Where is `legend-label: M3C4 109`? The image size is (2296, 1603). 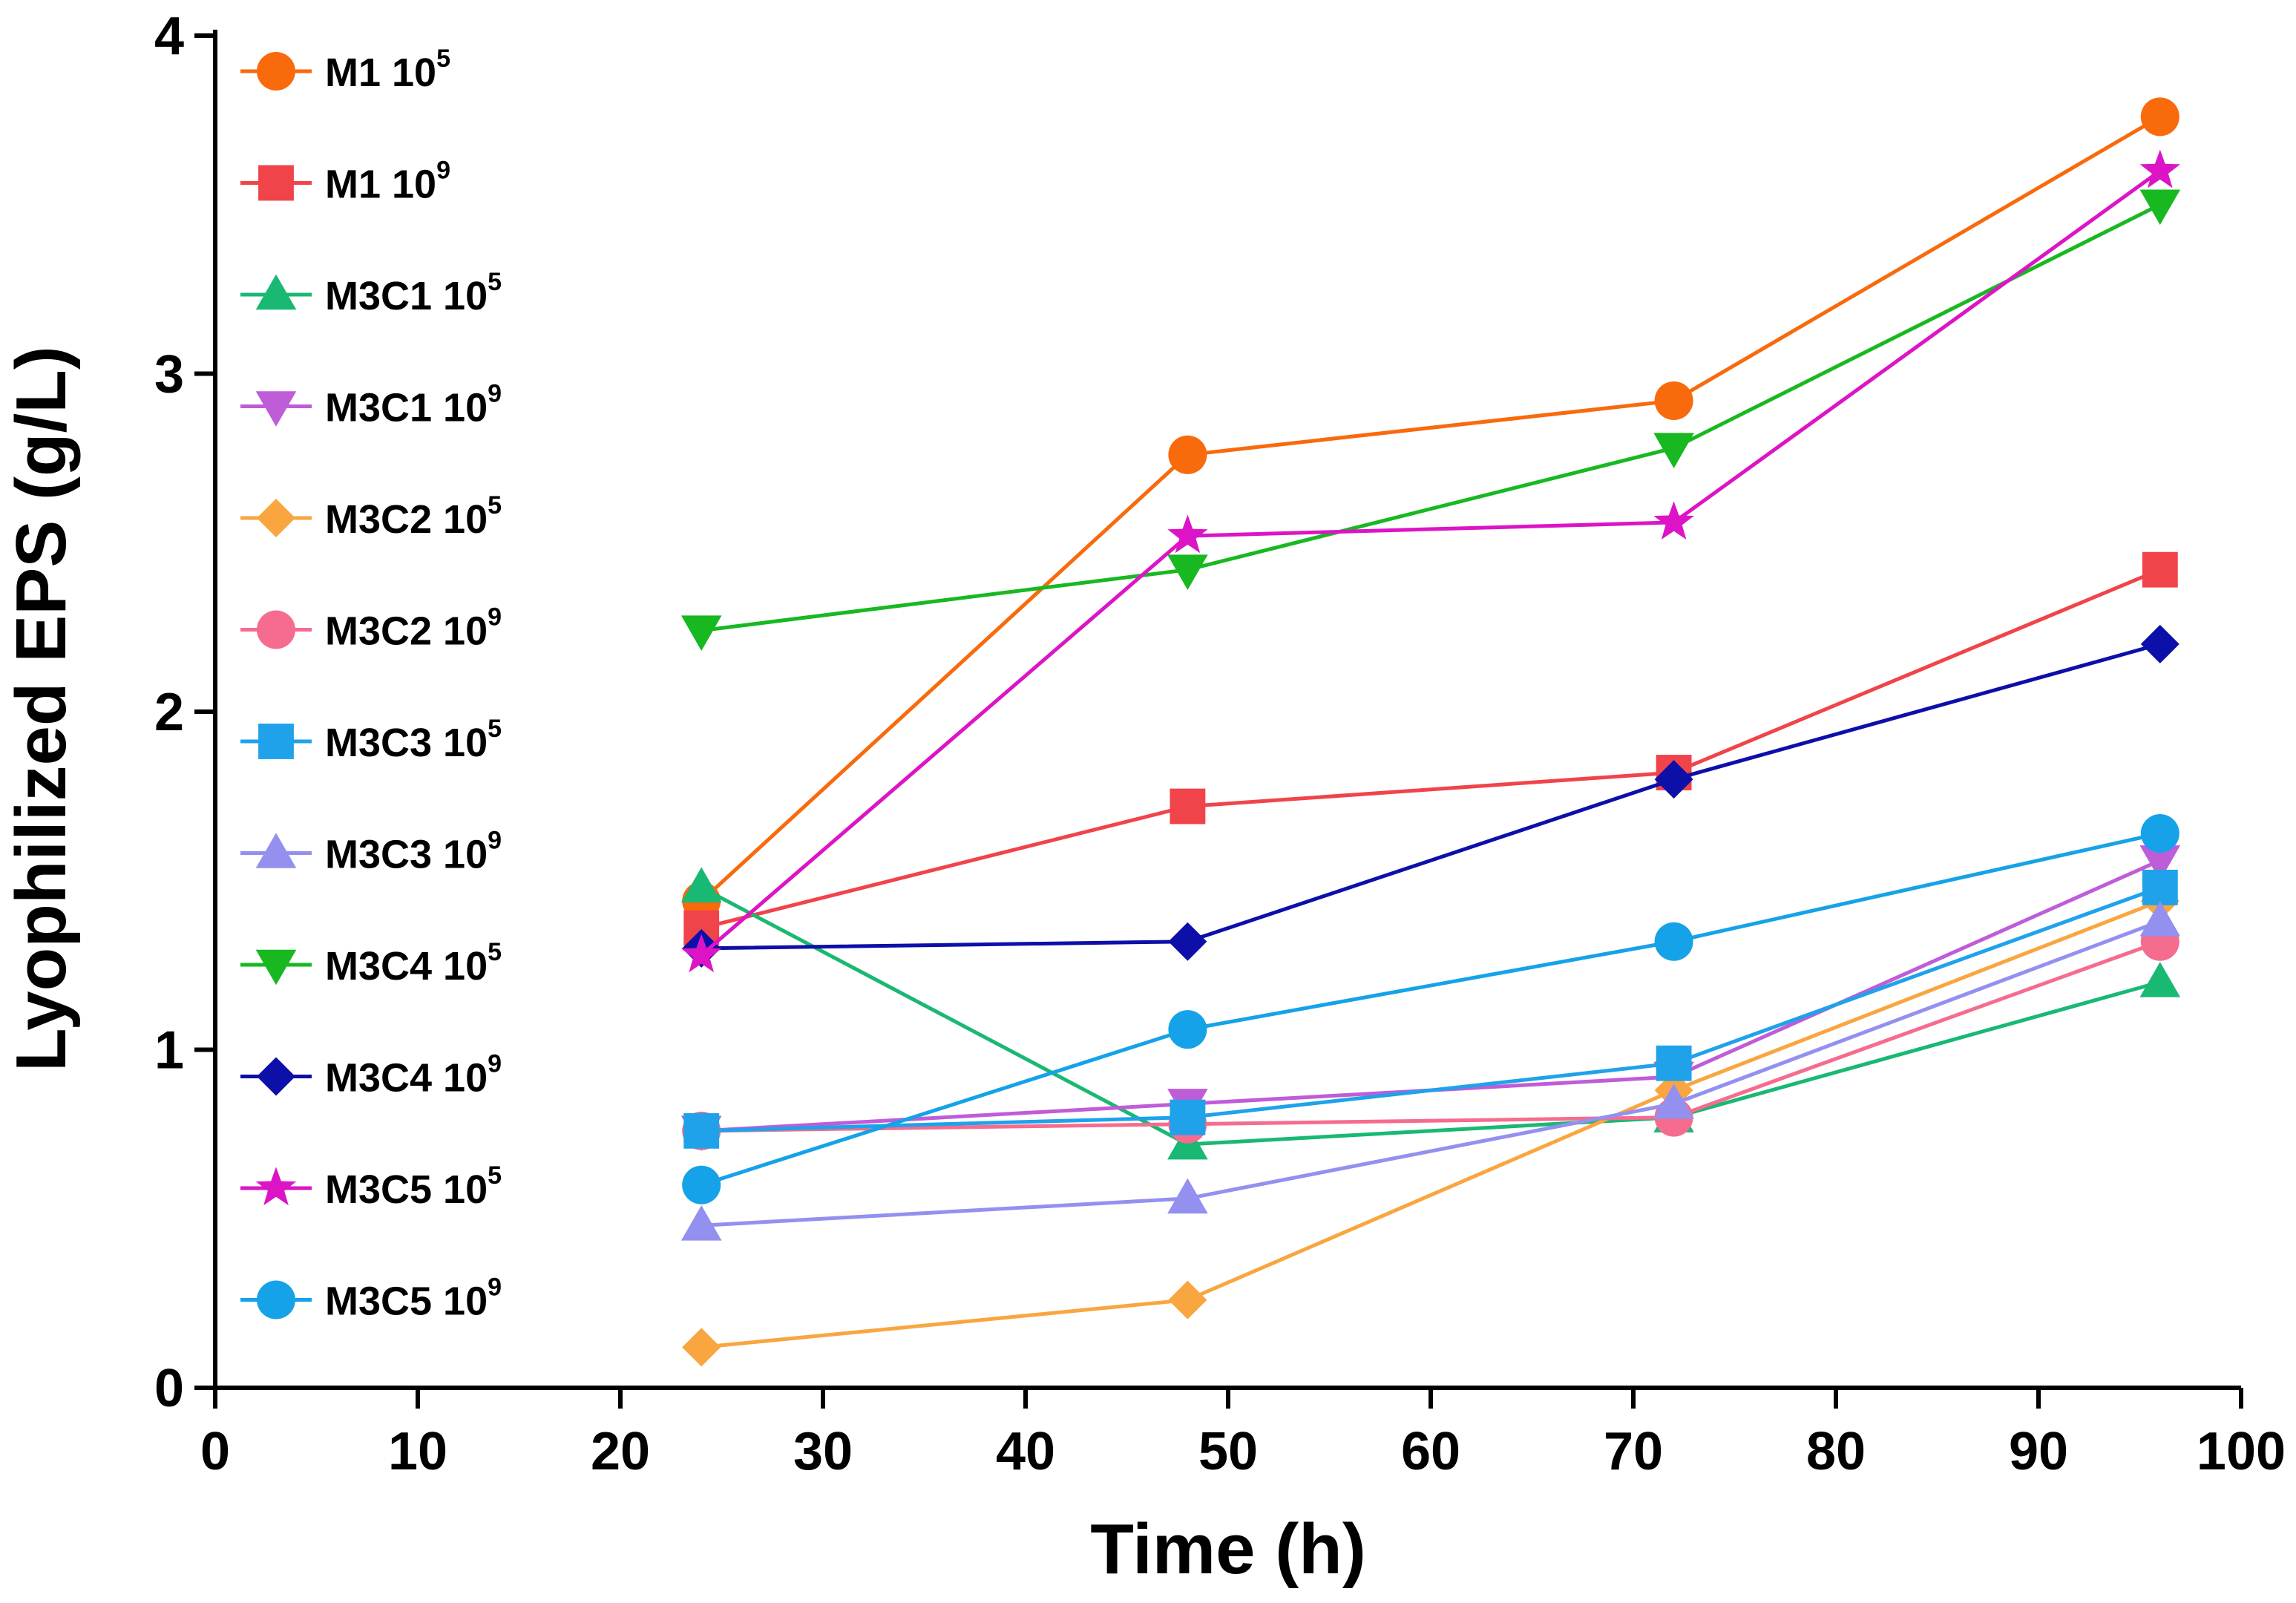
legend-label: M3C4 109 is located at coordinates (414, 1075).